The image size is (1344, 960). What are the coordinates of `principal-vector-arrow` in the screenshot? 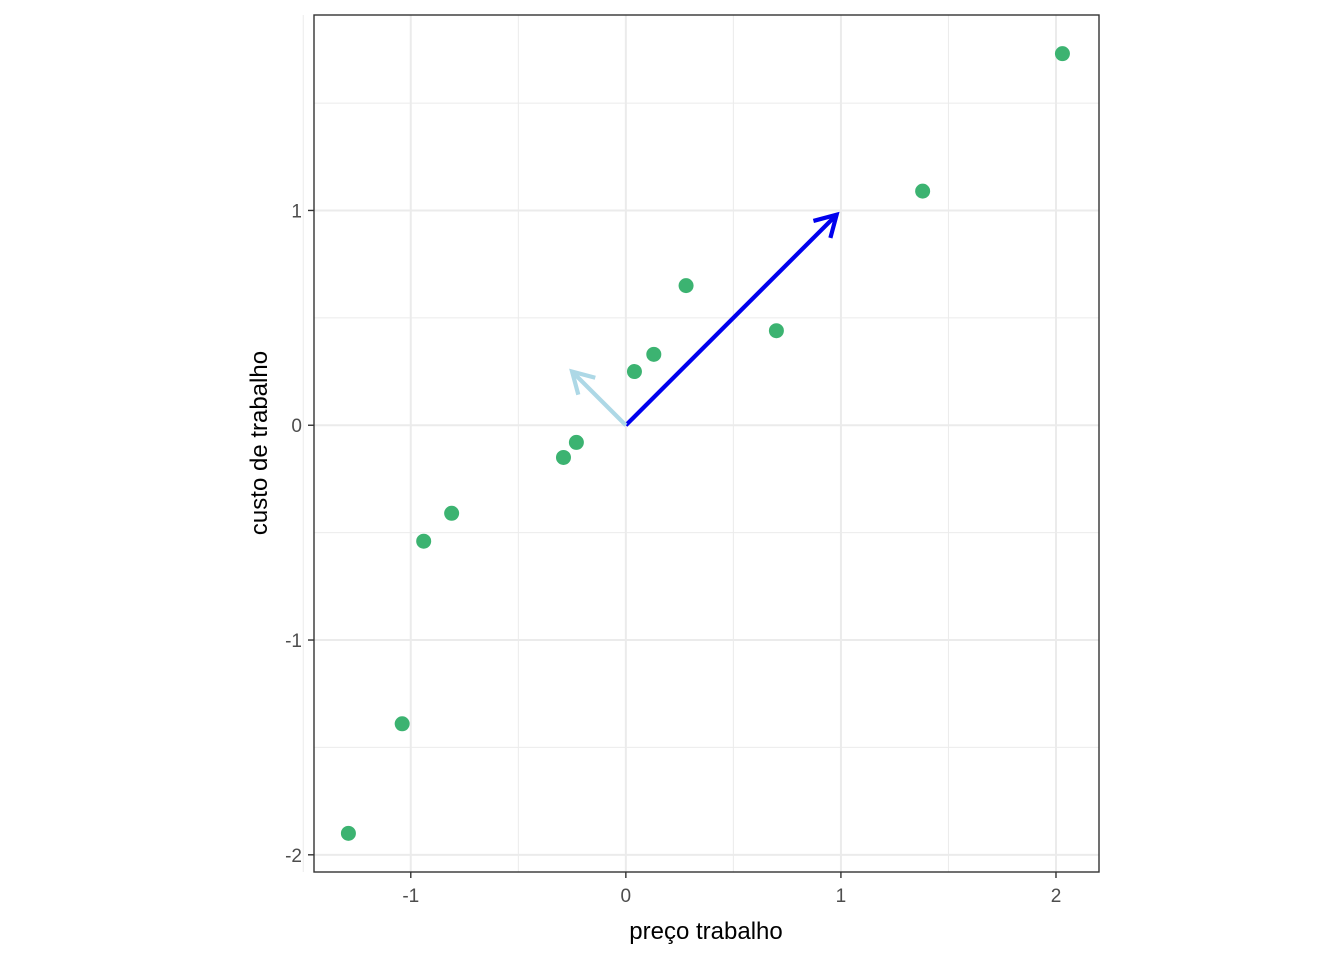 It's located at (732, 319).